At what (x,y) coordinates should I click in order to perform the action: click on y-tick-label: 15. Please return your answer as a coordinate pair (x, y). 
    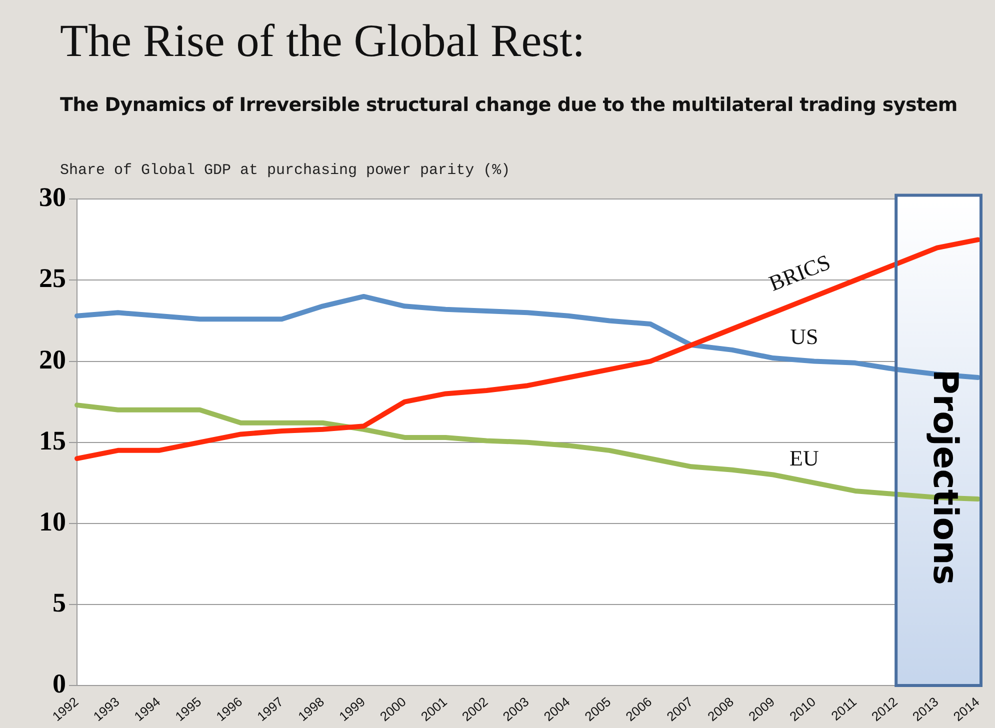
    Looking at the image, I should click on (52, 440).